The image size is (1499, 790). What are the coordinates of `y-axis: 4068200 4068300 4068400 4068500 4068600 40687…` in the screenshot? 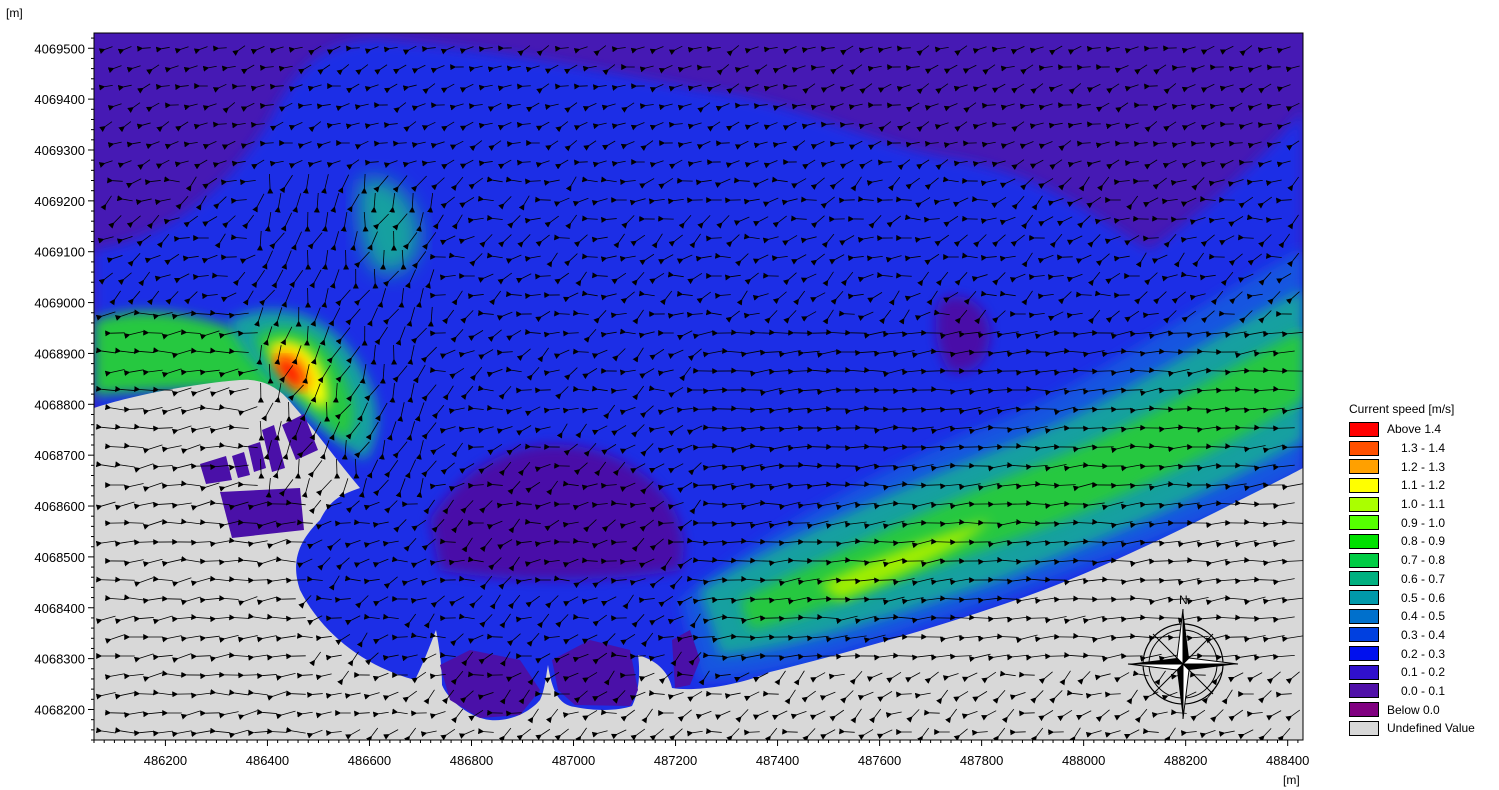 It's located at (64, 389).